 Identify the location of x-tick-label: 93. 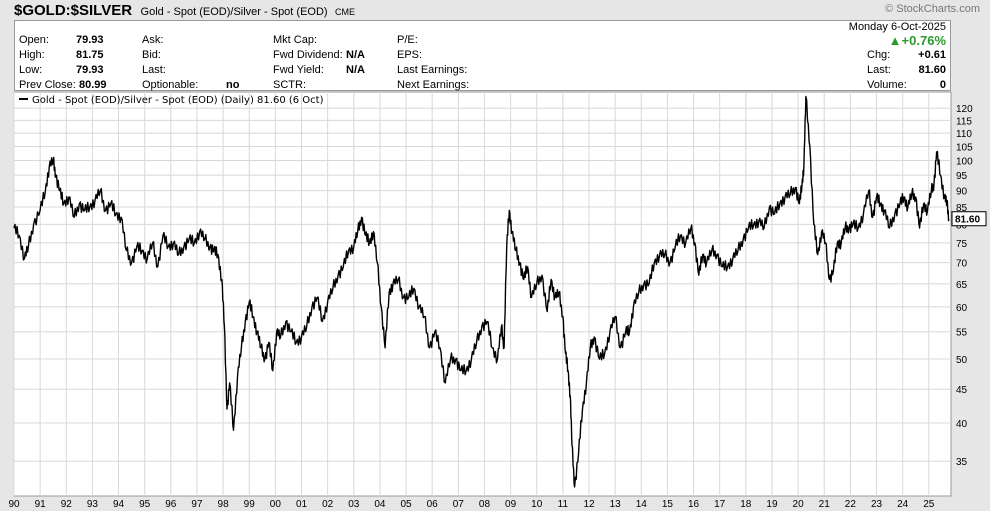
(93, 504).